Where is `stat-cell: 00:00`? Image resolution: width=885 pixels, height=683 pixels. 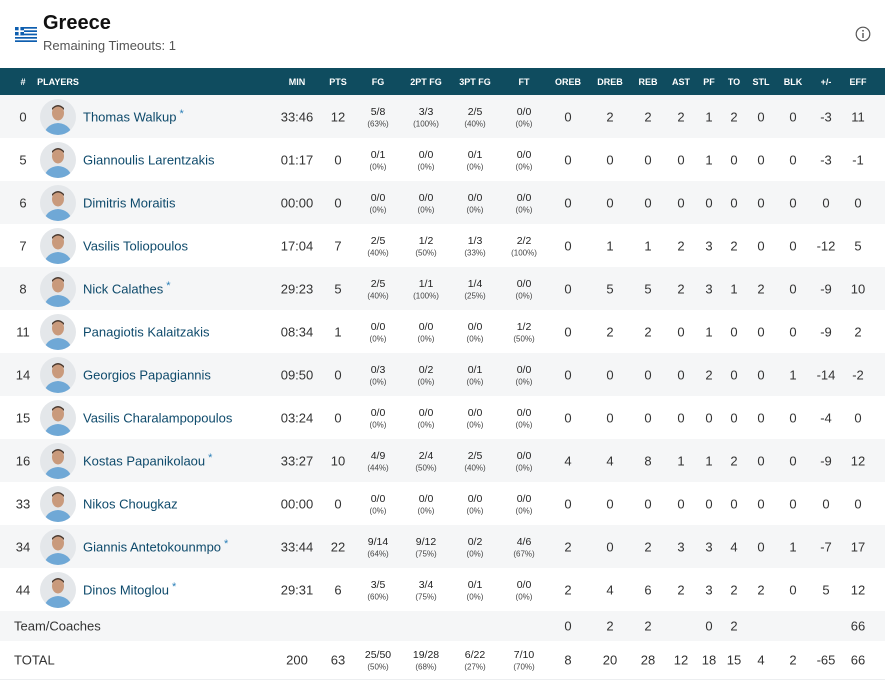
stat-cell: 00:00 is located at coordinates (297, 202).